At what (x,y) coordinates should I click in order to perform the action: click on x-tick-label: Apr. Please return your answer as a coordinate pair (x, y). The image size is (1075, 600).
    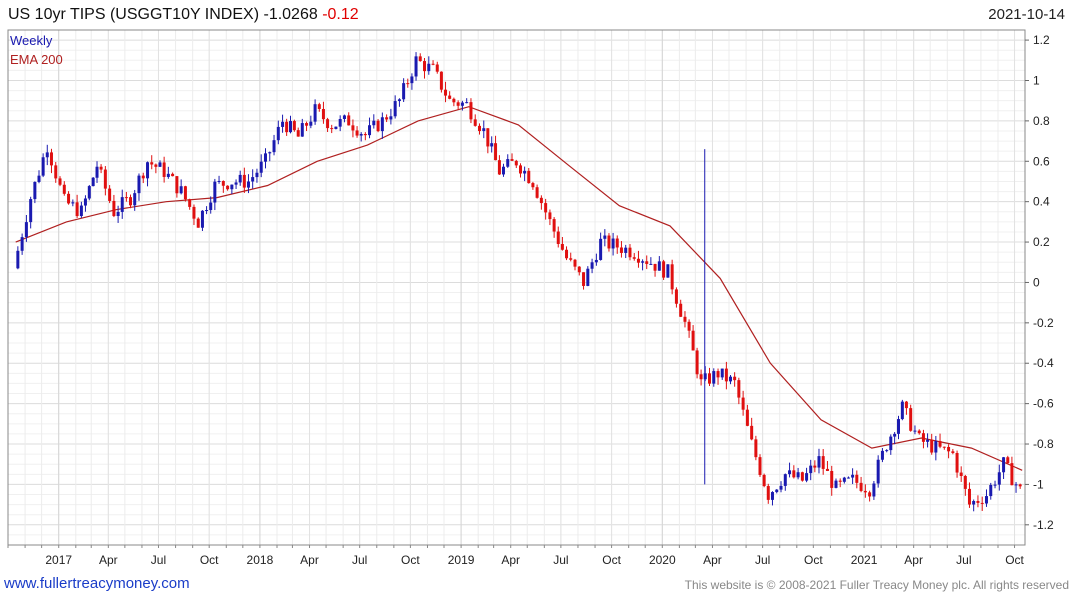
    Looking at the image, I should click on (510, 560).